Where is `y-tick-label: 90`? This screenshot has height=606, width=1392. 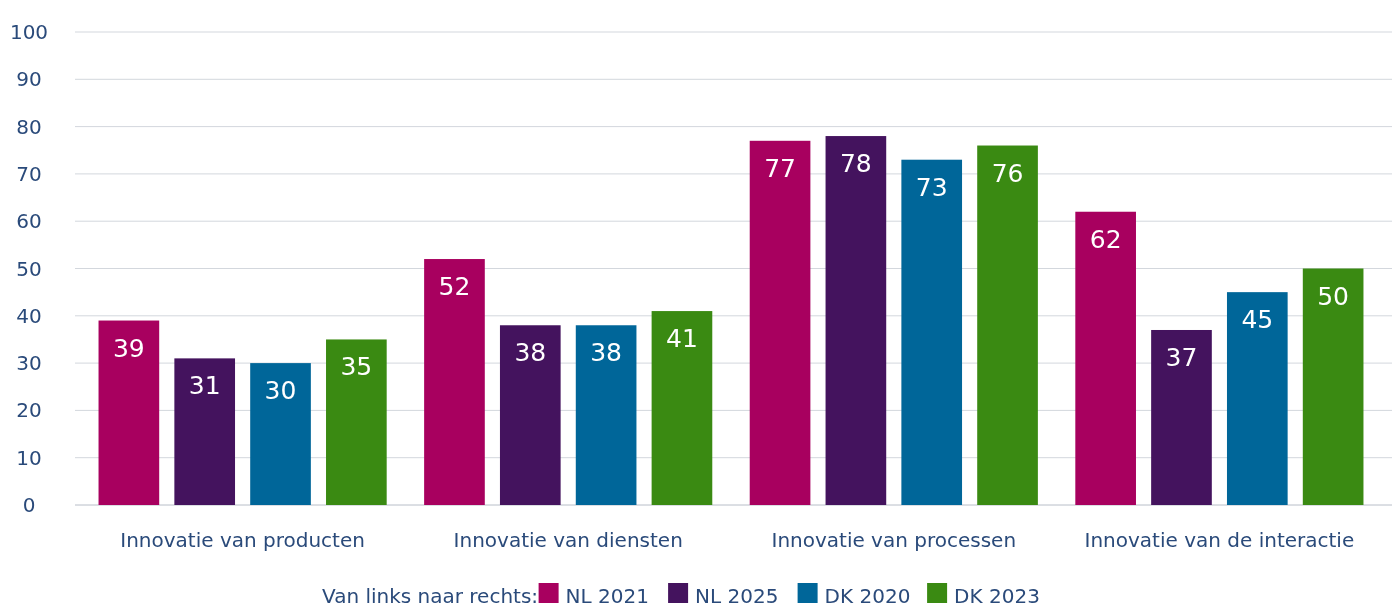 y-tick-label: 90 is located at coordinates (29, 79).